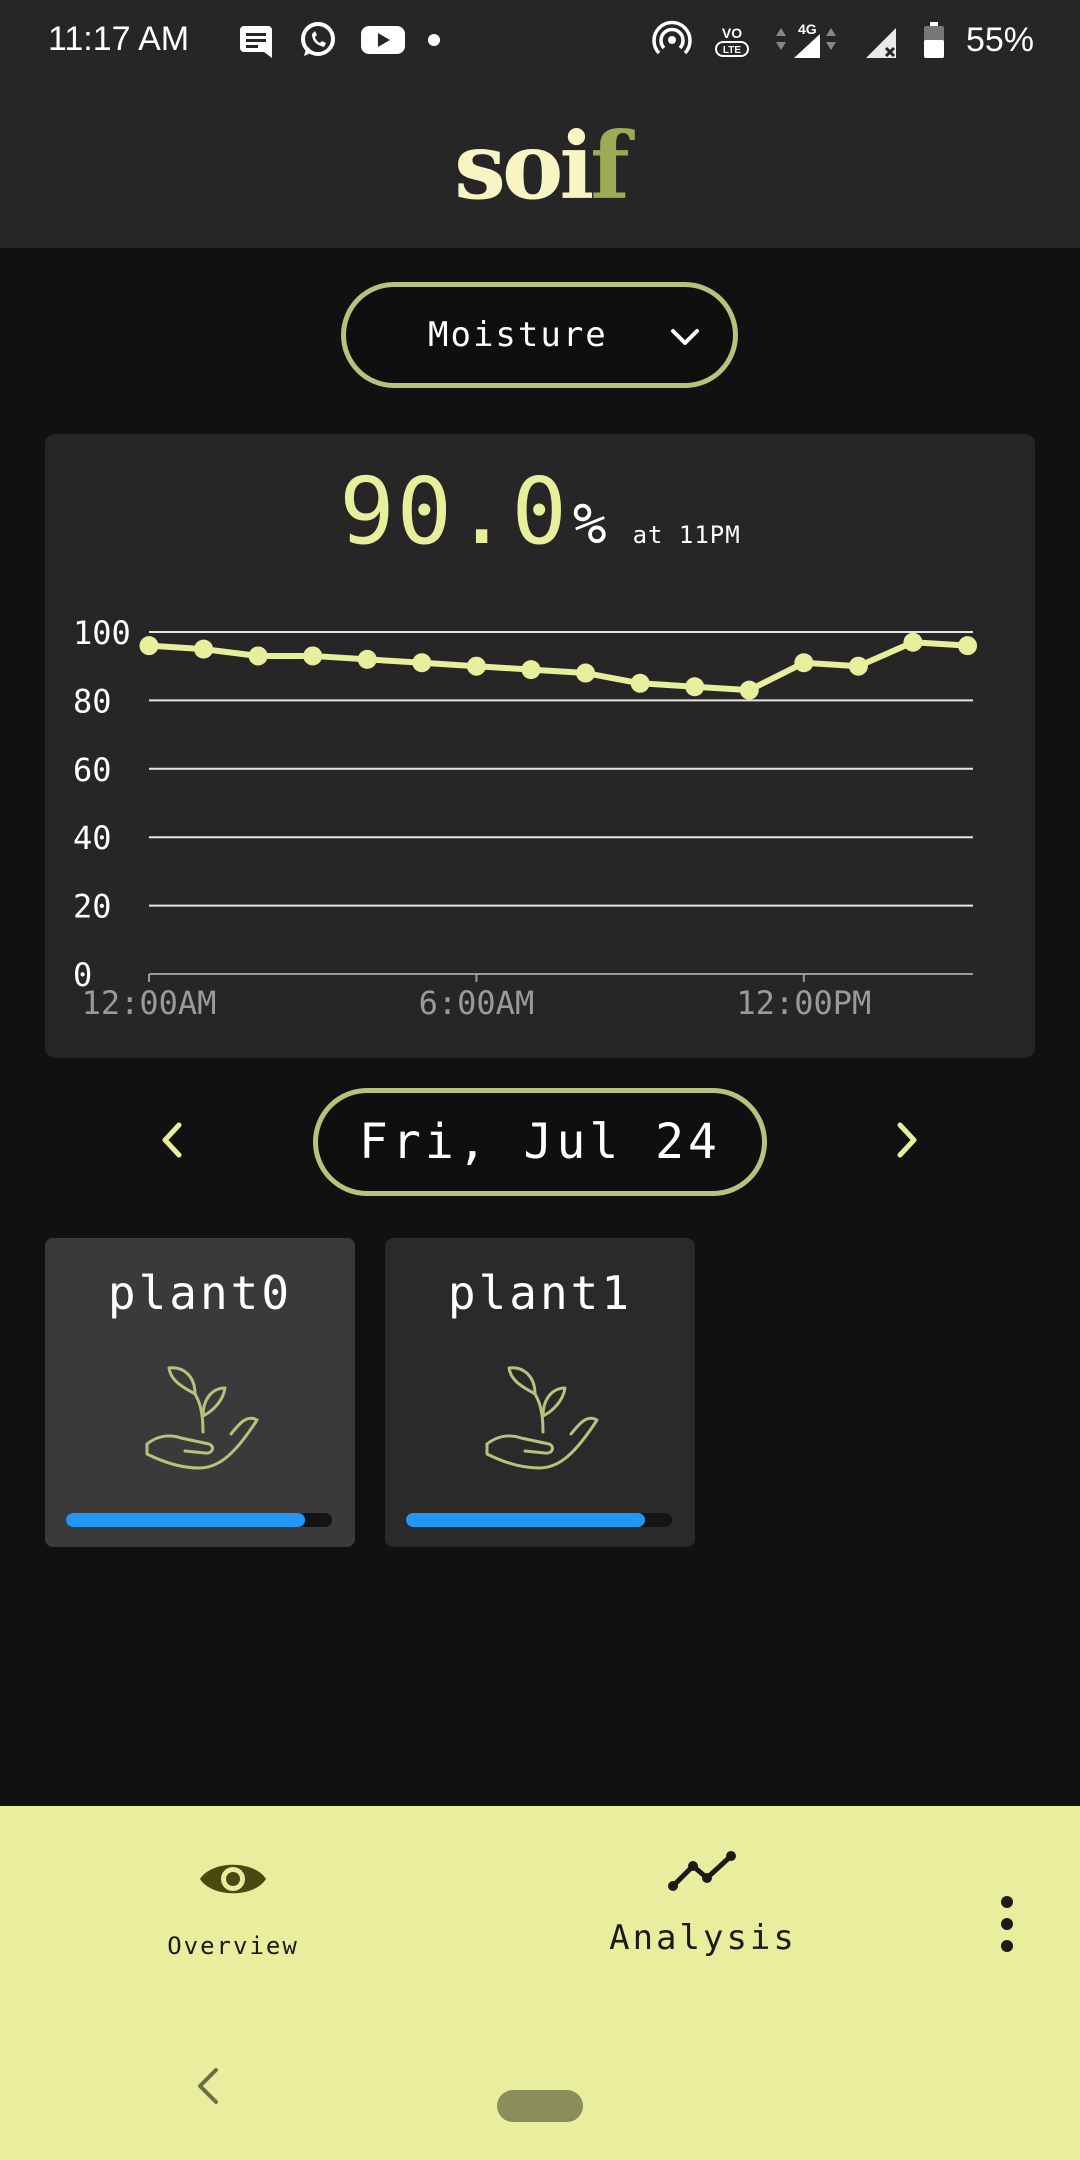 Image resolution: width=1080 pixels, height=2160 pixels. Describe the element at coordinates (880, 43) in the screenshot. I see `signal-no-sim-icon` at that location.